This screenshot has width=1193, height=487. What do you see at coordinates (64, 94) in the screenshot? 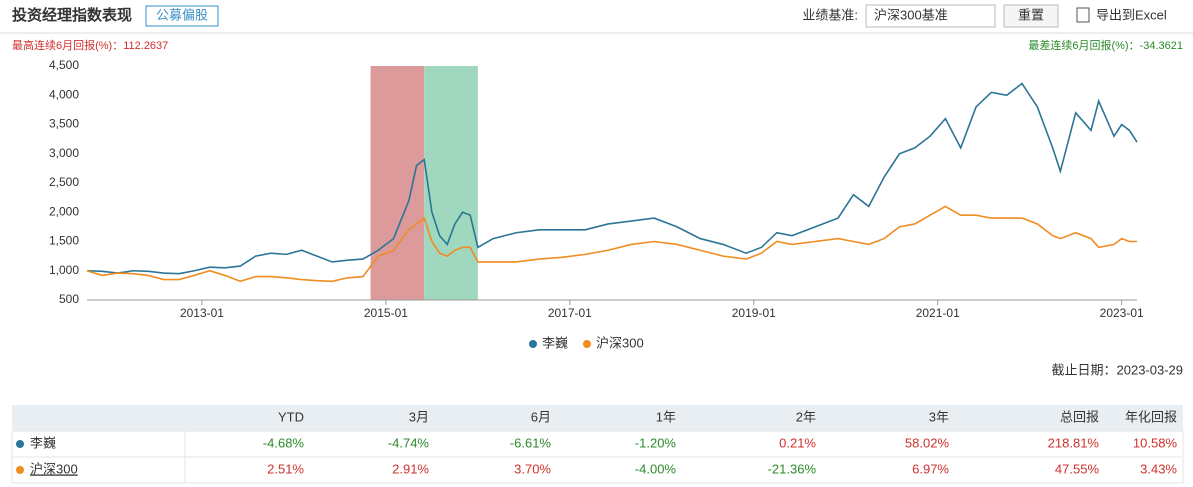
I see `y-tick-label: 4,000` at bounding box center [64, 94].